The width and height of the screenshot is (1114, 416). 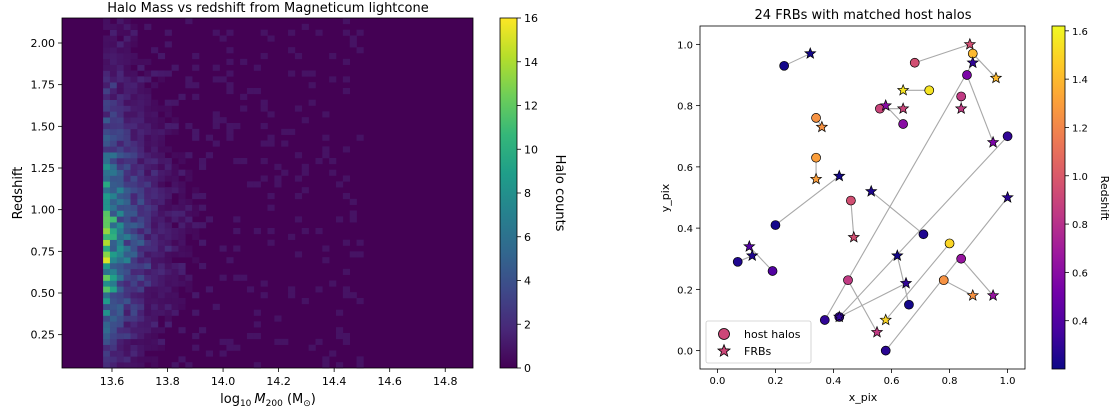 I want to click on heatmap-colorbar-gradient, so click(x=508, y=193).